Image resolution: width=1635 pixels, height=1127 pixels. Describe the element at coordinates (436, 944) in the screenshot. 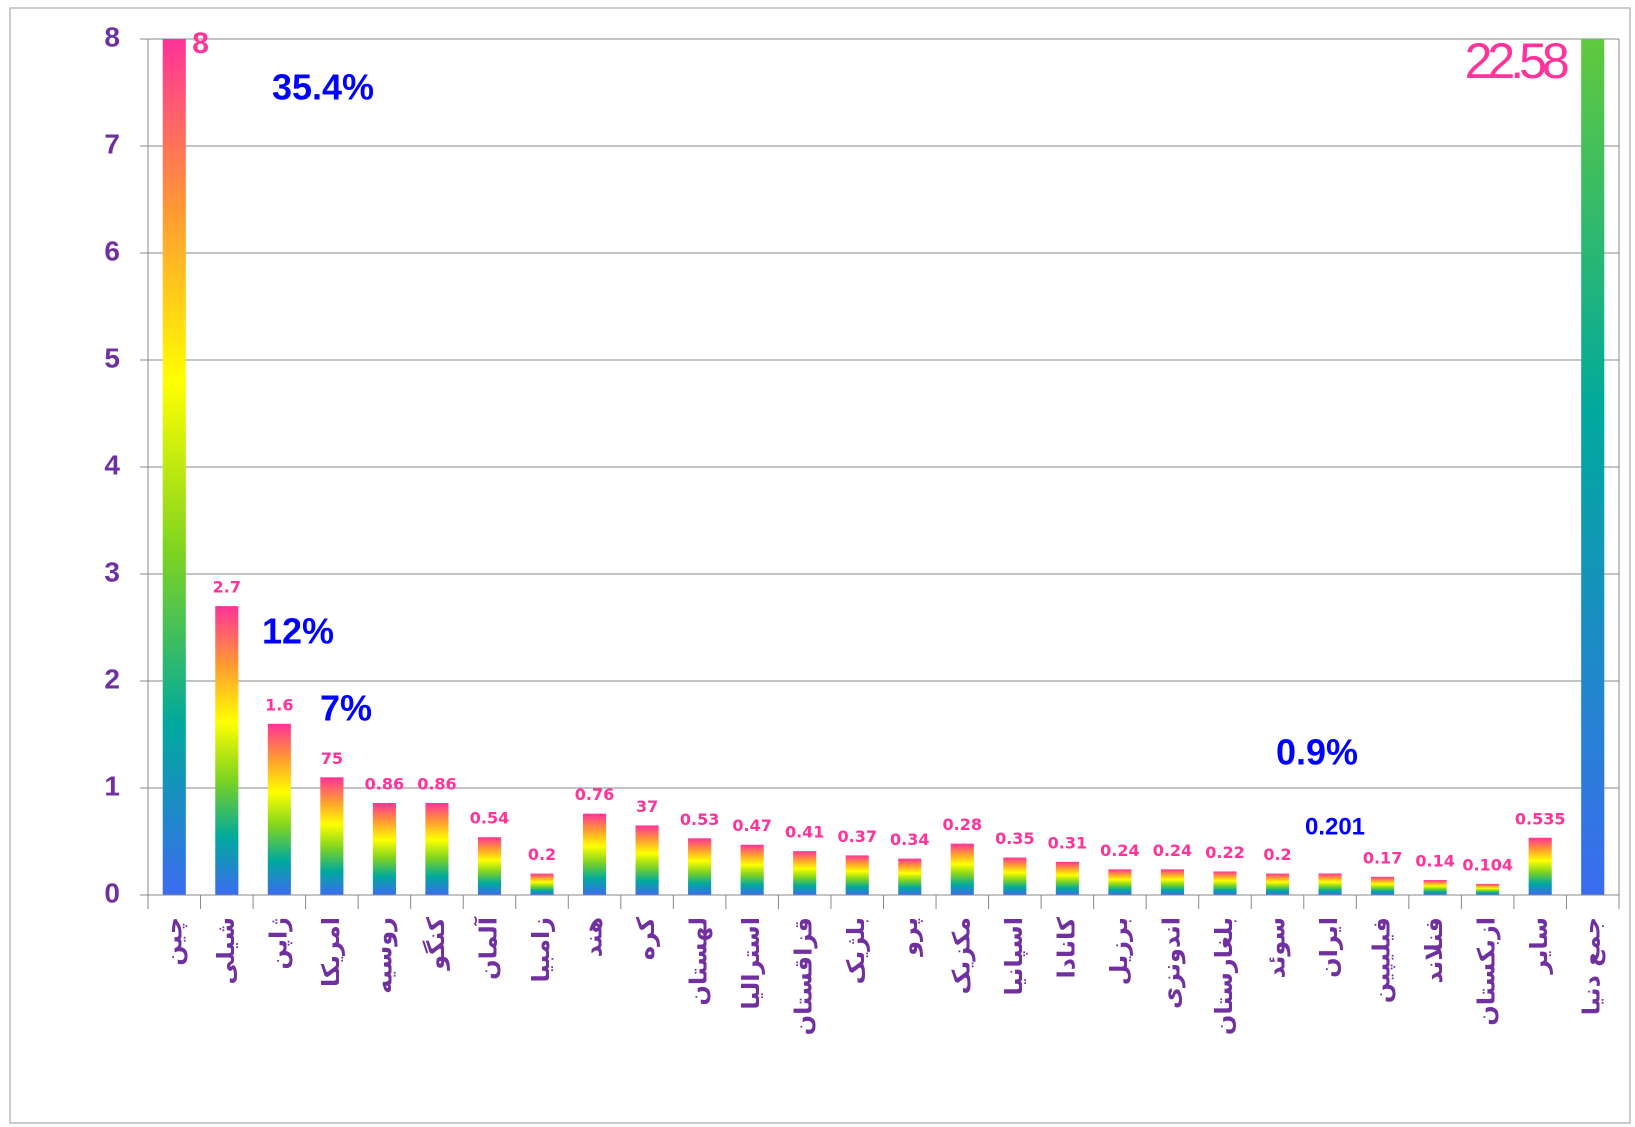

I see `x-tick-label: کنگو` at that location.